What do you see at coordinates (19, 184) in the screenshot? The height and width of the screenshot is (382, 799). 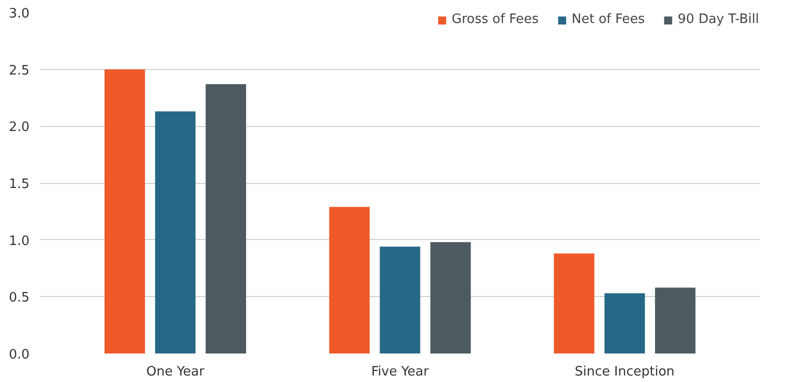 I see `y-tick-label: 1.5` at bounding box center [19, 184].